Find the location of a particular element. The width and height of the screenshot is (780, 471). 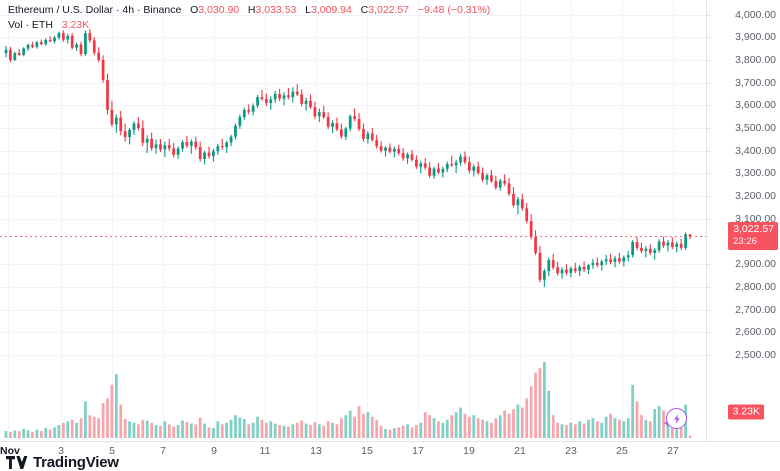

price-axis-tick: 2,800.00 is located at coordinates (755, 286).